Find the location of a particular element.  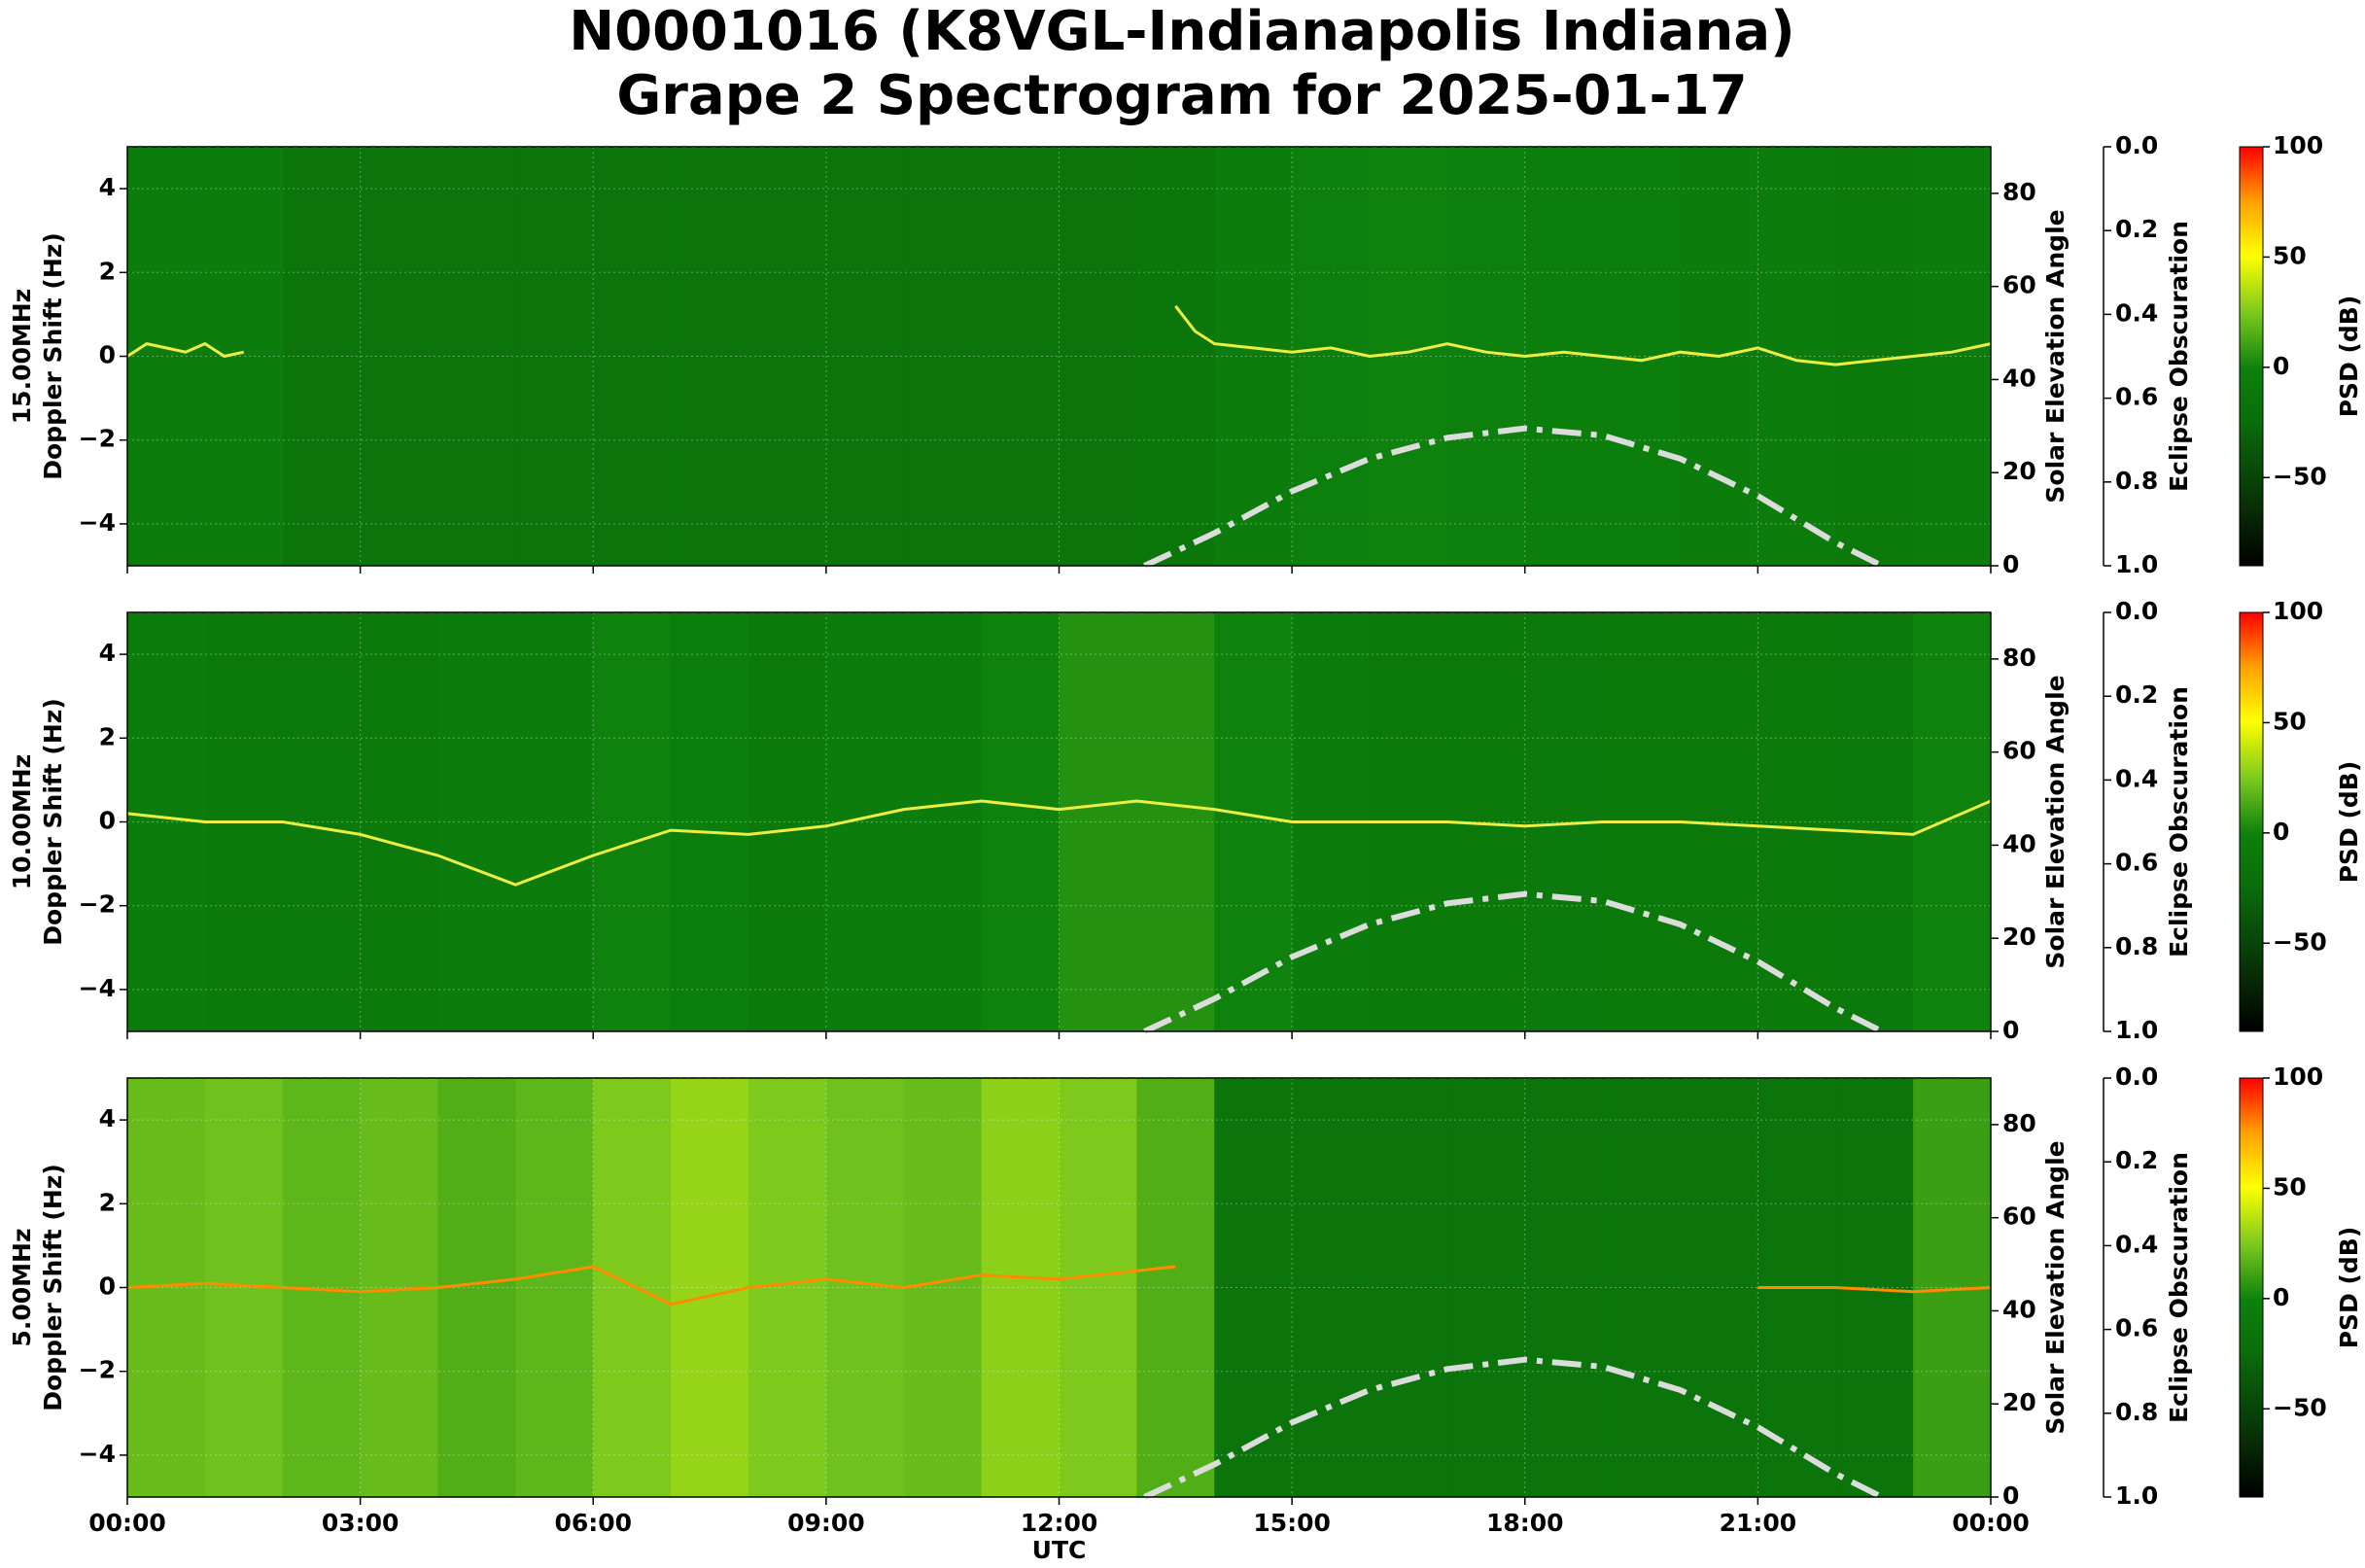

colorbar is located at coordinates (2252, 356).